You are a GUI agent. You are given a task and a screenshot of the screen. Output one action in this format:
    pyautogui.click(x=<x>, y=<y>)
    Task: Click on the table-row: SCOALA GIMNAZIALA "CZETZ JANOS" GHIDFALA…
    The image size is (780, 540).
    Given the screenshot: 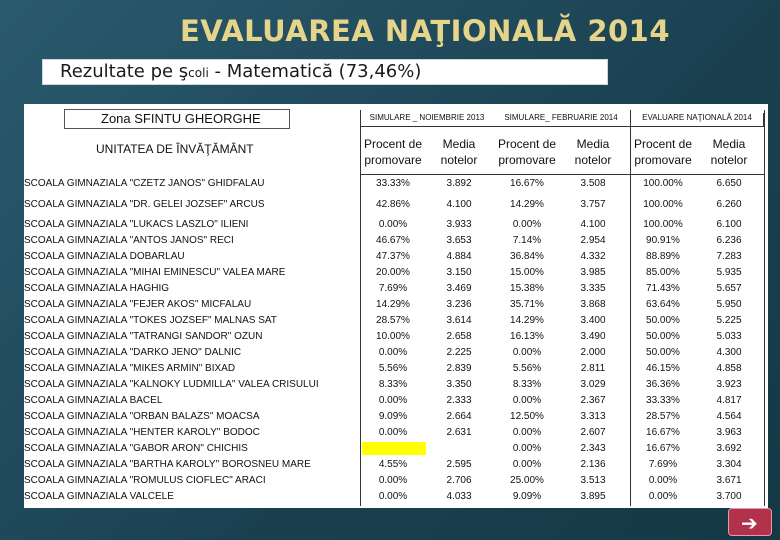 What is the action you would take?
    pyautogui.click(x=396, y=184)
    